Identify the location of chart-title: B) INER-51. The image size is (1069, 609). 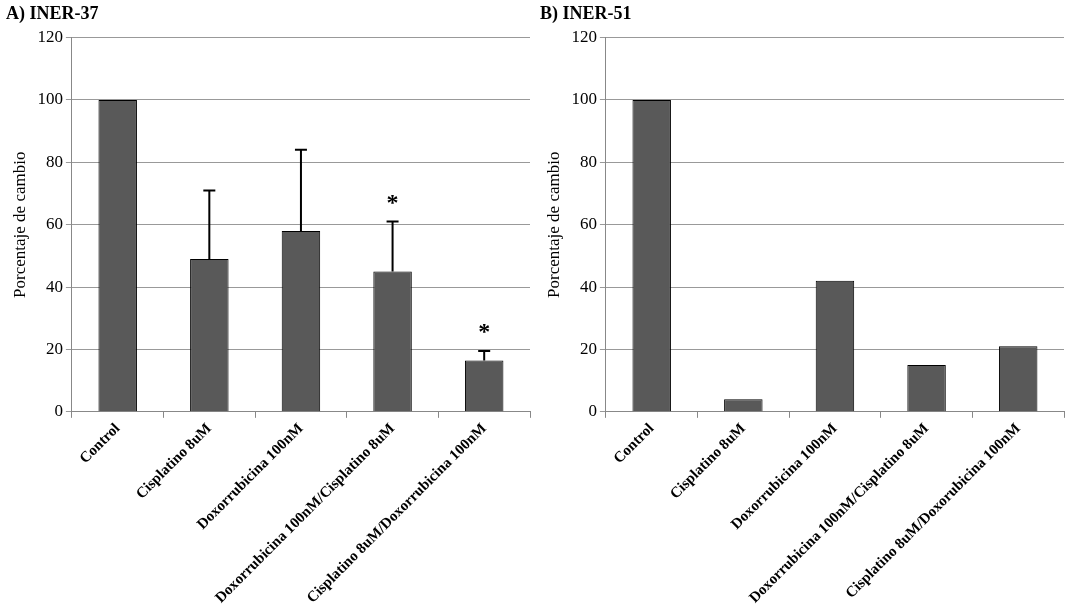
(586, 14).